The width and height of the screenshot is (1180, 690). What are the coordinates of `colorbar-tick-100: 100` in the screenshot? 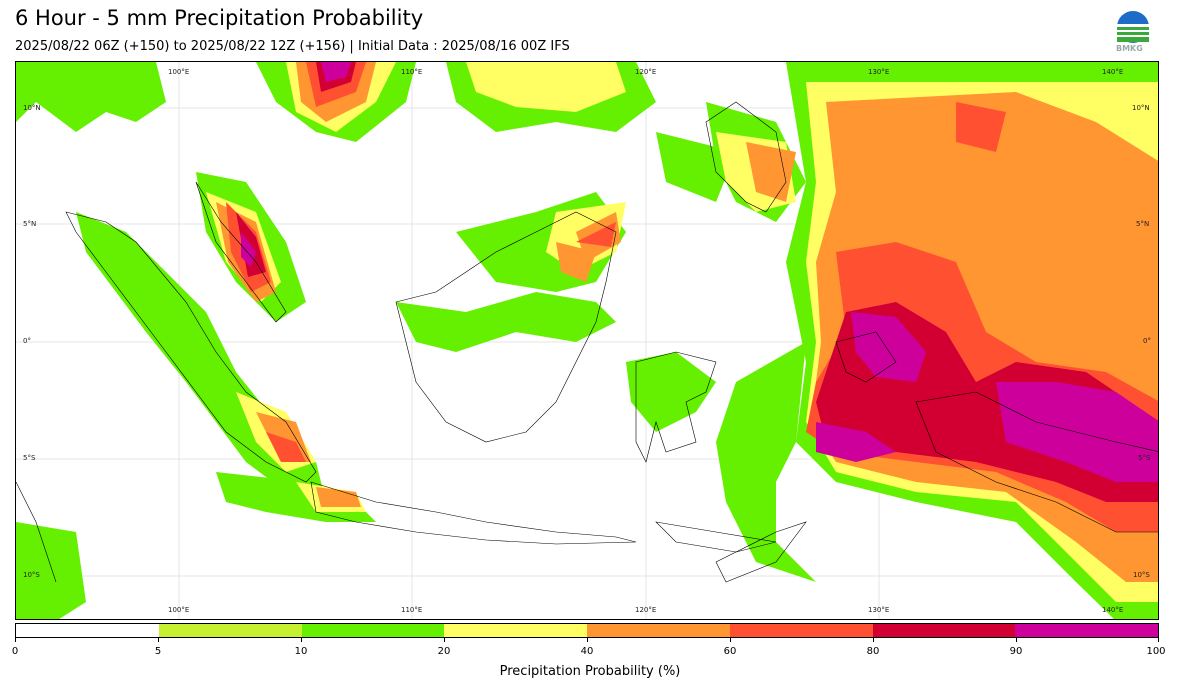 It's located at (1156, 651).